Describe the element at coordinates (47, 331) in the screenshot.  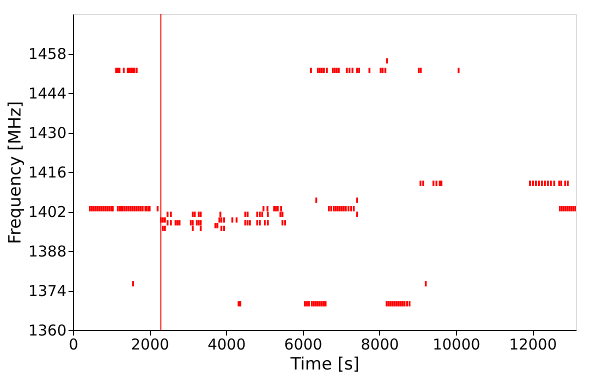
I see `y-tick-label: 1360` at that location.